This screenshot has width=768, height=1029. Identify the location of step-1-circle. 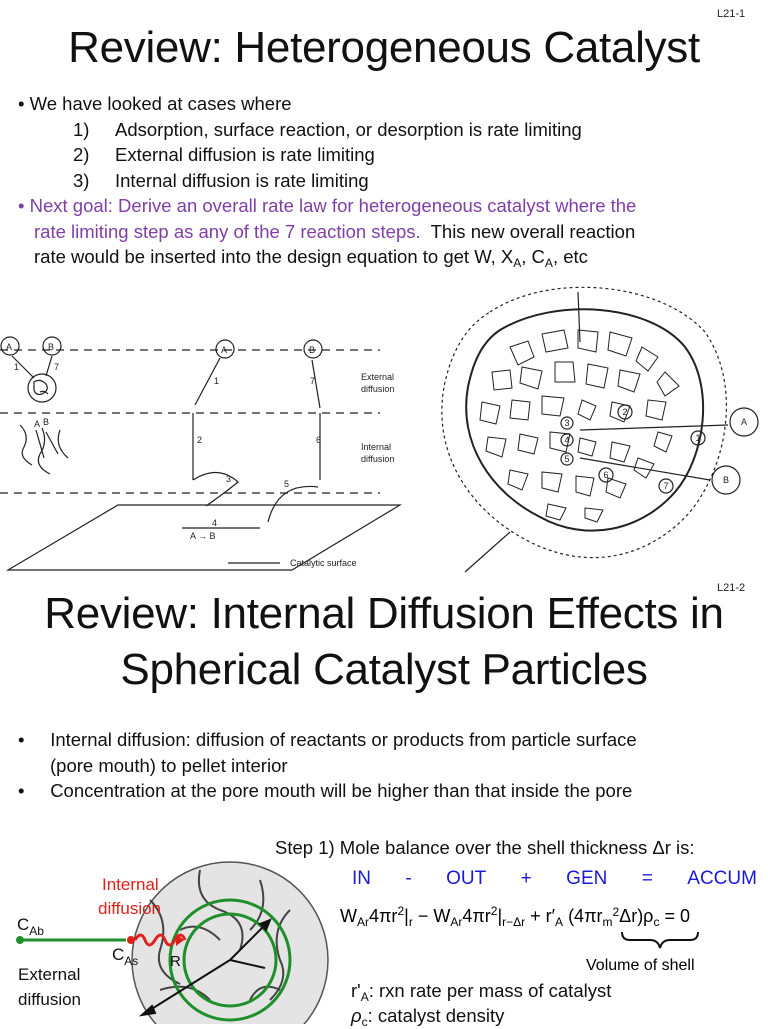
(698, 438).